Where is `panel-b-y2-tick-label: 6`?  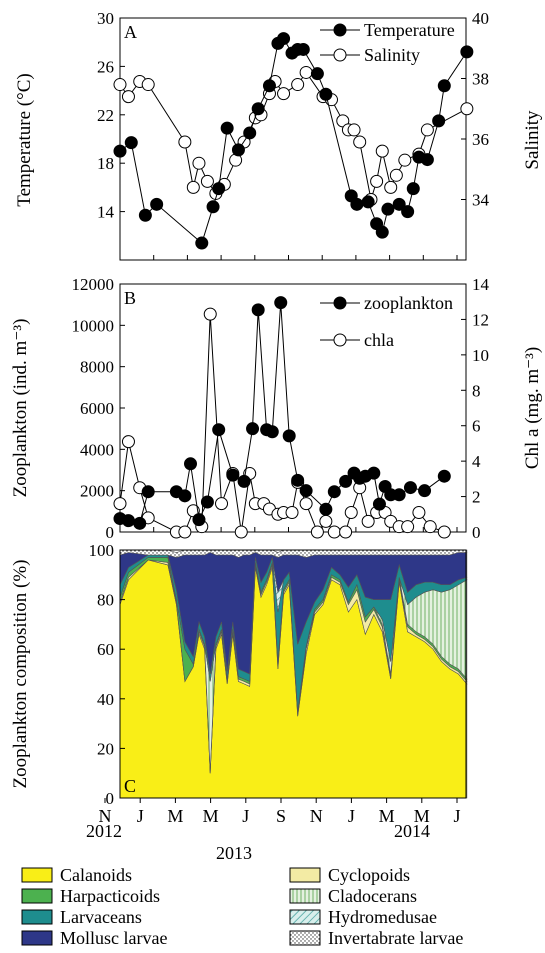
panel-b-y2-tick-label: 6 is located at coordinates (476, 426).